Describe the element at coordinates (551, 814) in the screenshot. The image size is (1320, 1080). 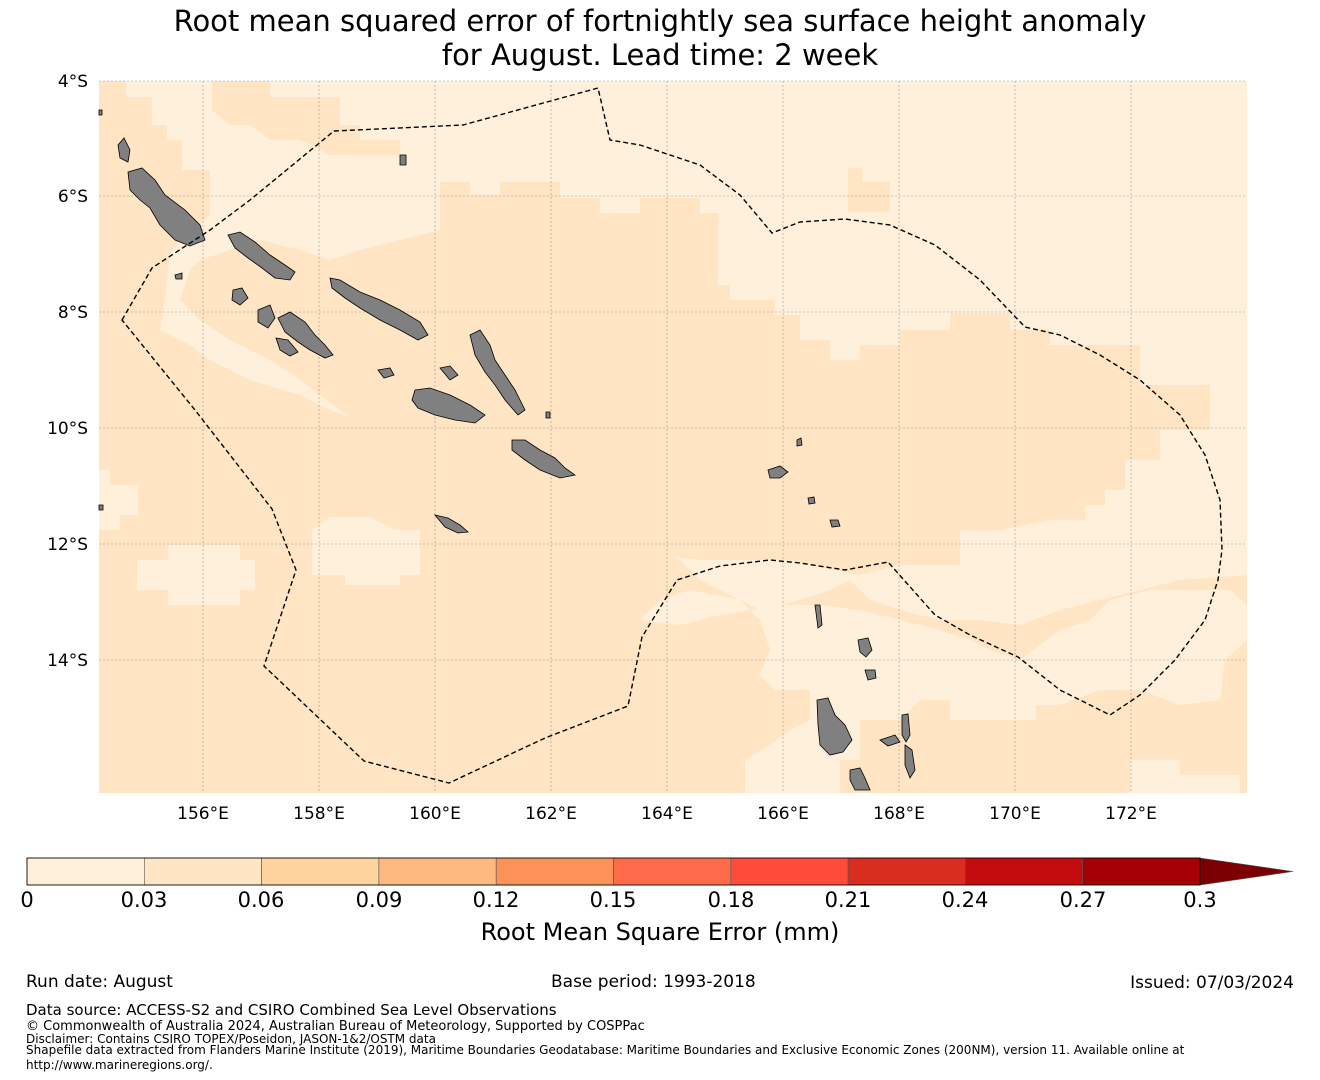
I see `lon-label: 162°E` at that location.